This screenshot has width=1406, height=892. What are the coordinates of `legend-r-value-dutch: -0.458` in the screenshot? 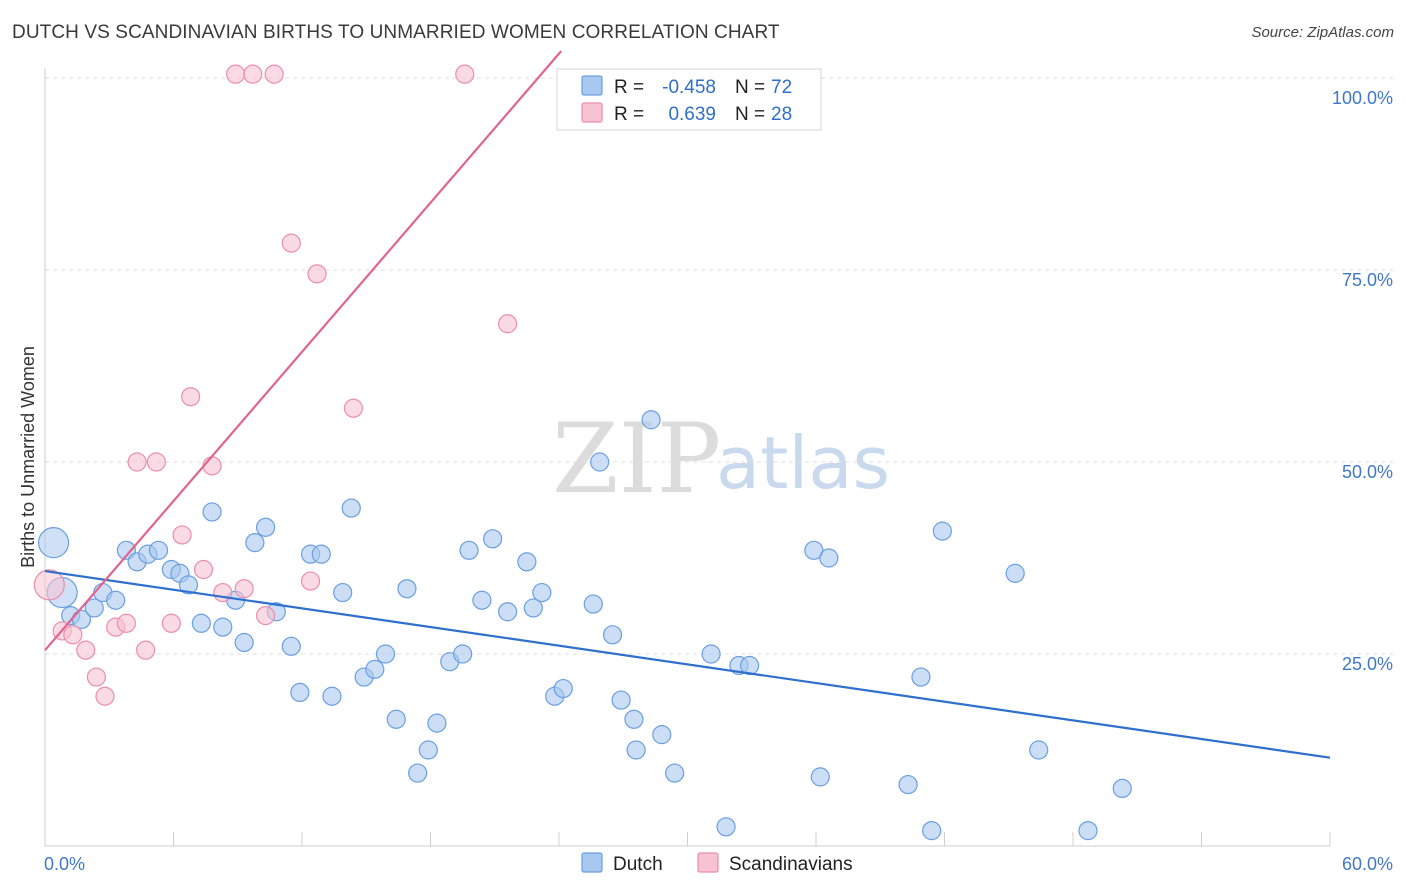 It's located at (689, 87).